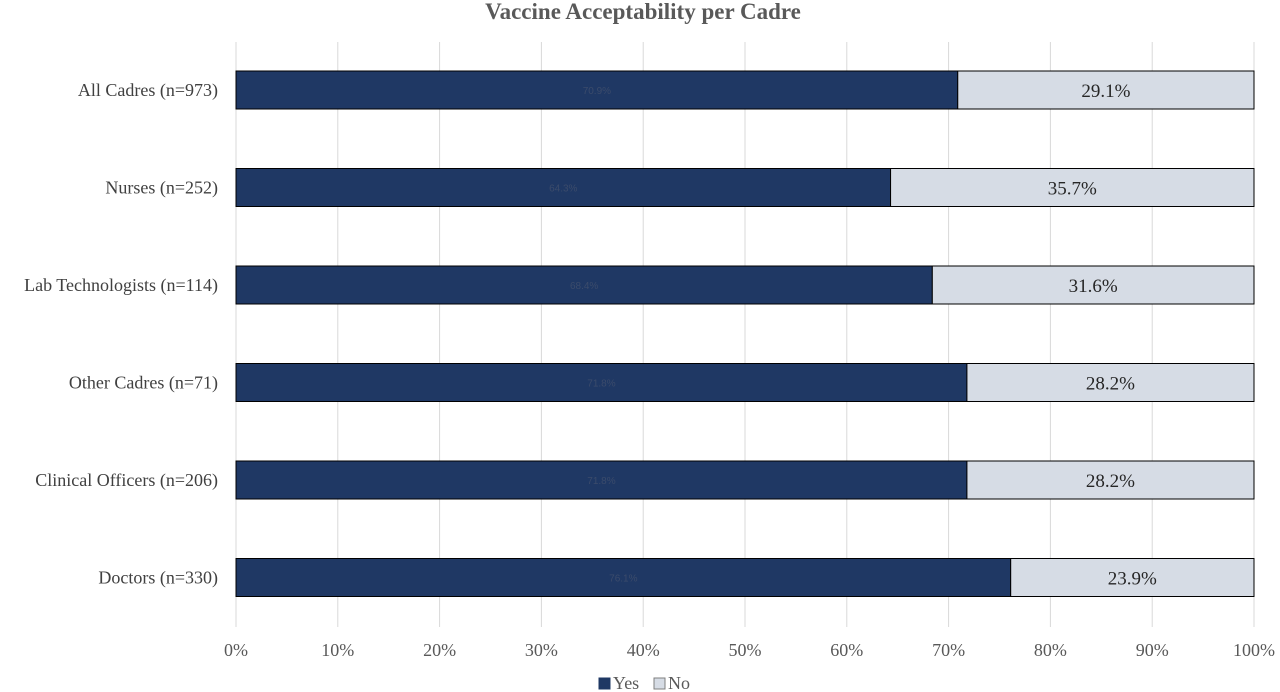  What do you see at coordinates (604, 683) in the screenshot?
I see `legend-swatch-yes` at bounding box center [604, 683].